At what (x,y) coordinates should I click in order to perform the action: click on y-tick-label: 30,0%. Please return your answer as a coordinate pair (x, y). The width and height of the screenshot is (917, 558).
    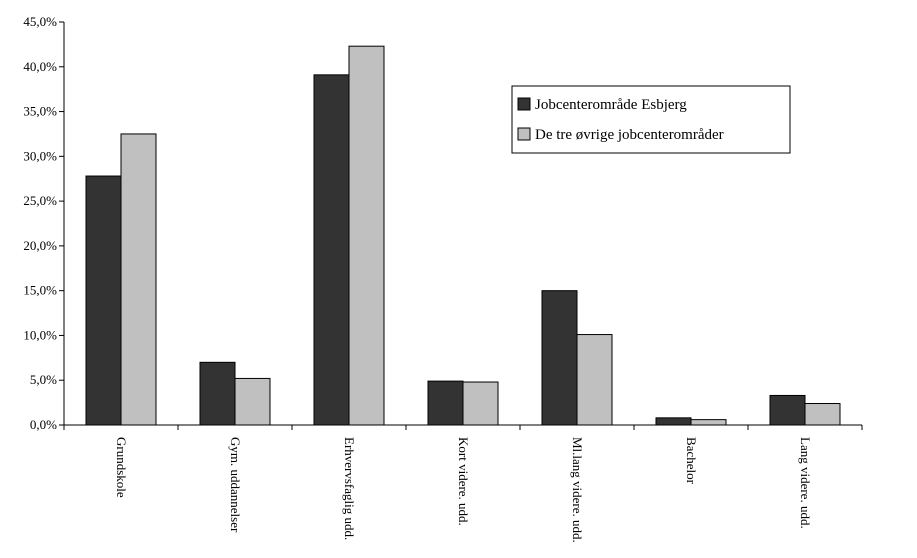
    Looking at the image, I should click on (40, 155).